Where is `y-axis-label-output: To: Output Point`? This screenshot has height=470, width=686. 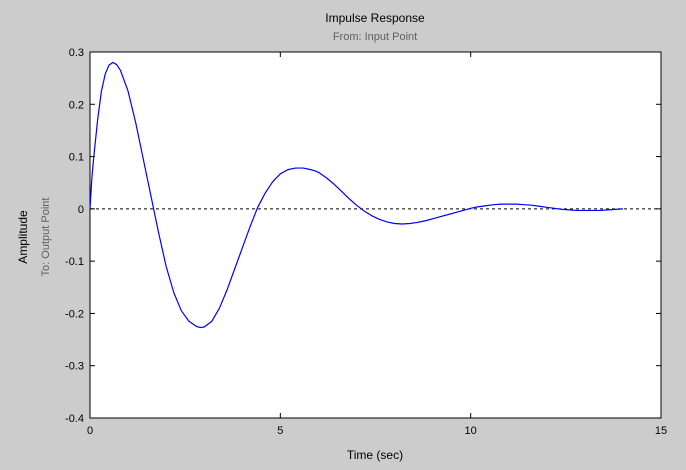 y-axis-label-output: To: Output Point is located at coordinates (46, 237).